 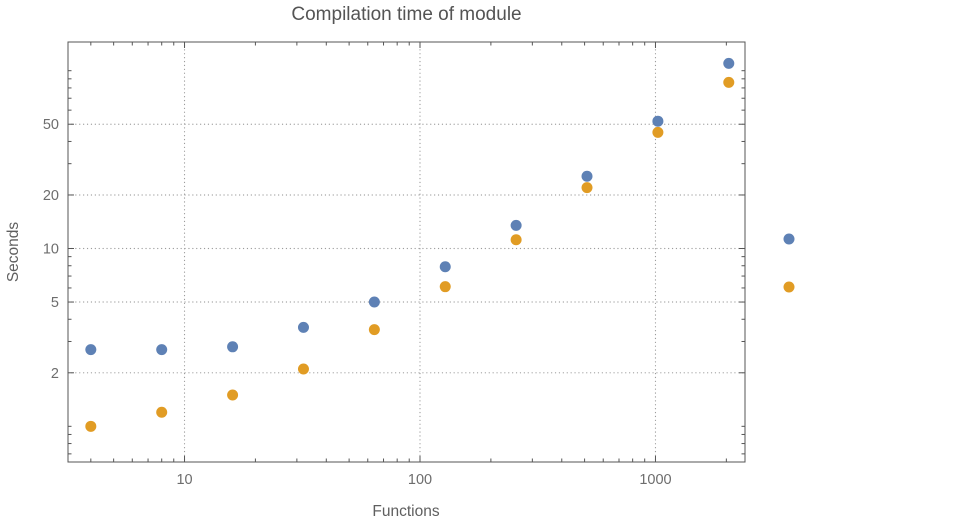 What do you see at coordinates (55, 374) in the screenshot?
I see `y-tick-label: 2` at bounding box center [55, 374].